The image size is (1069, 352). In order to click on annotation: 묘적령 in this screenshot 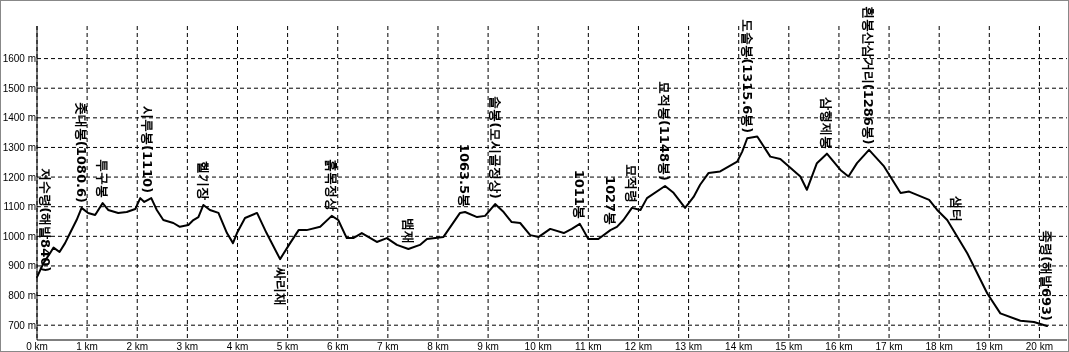, I will do `click(632, 183)`.